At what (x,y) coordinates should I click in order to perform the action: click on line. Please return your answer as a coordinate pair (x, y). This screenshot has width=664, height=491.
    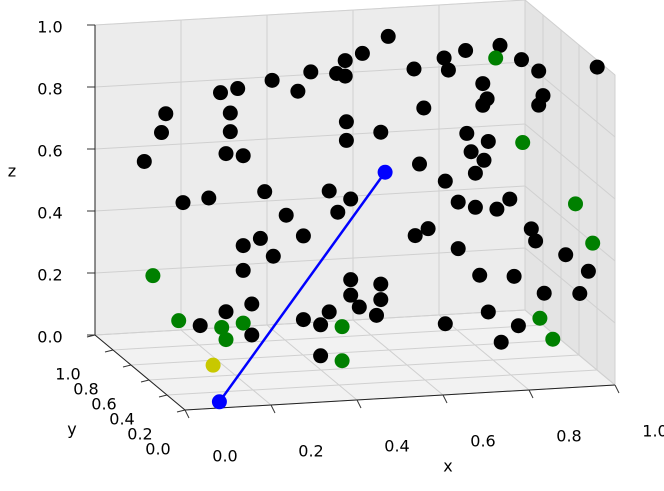
    Looking at the image, I should click on (302, 287).